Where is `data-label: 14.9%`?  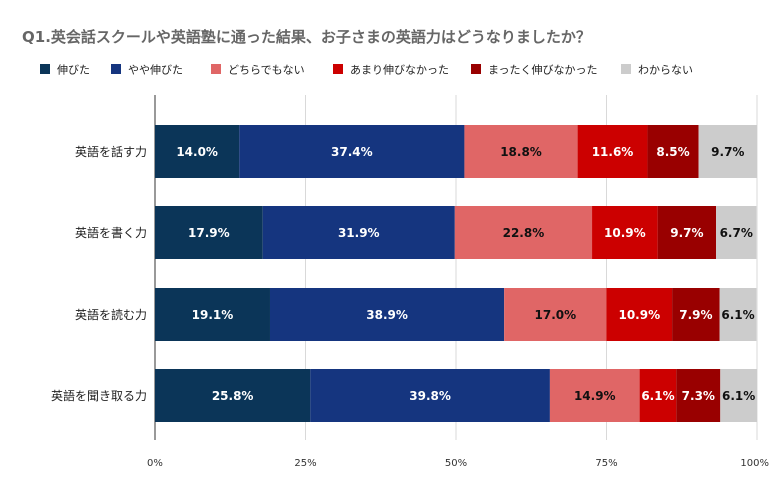
data-label: 14.9% is located at coordinates (595, 396).